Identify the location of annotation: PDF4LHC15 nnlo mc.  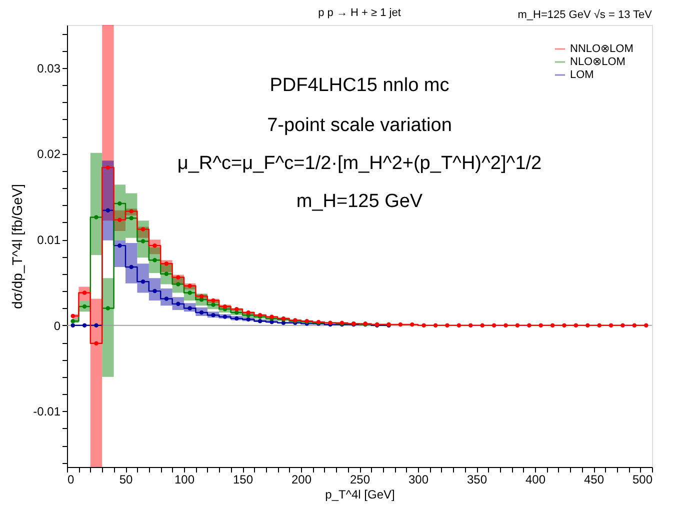
(360, 85).